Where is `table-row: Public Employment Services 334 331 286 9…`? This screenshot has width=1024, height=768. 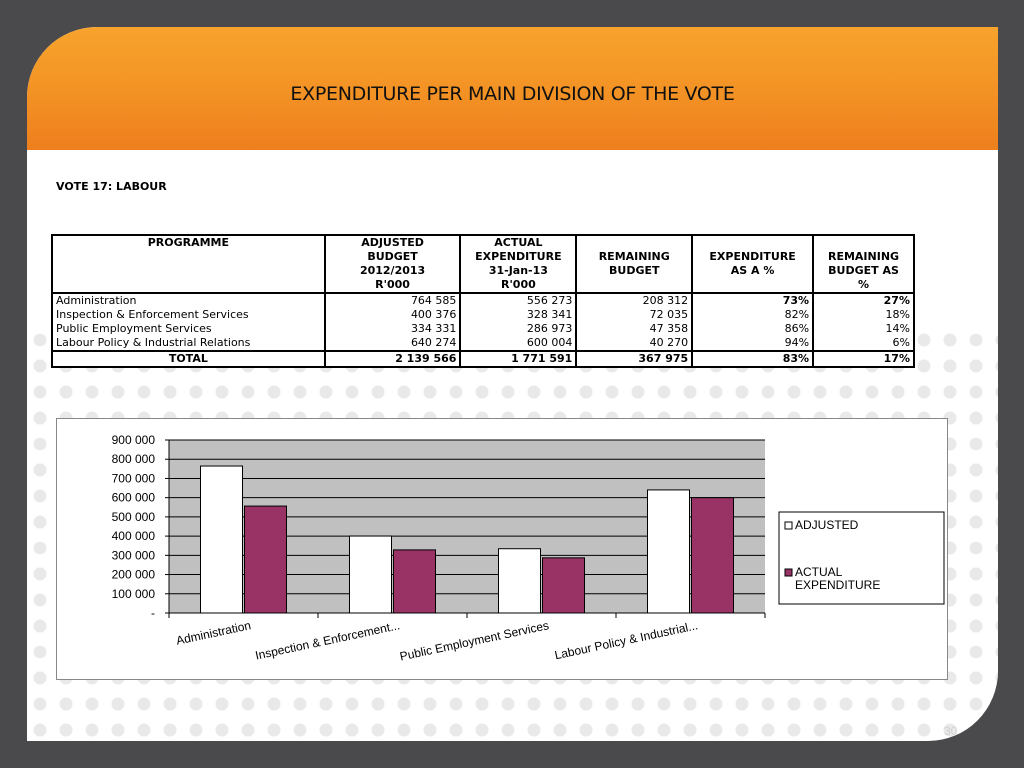 table-row: Public Employment Services 334 331 286 9… is located at coordinates (483, 329).